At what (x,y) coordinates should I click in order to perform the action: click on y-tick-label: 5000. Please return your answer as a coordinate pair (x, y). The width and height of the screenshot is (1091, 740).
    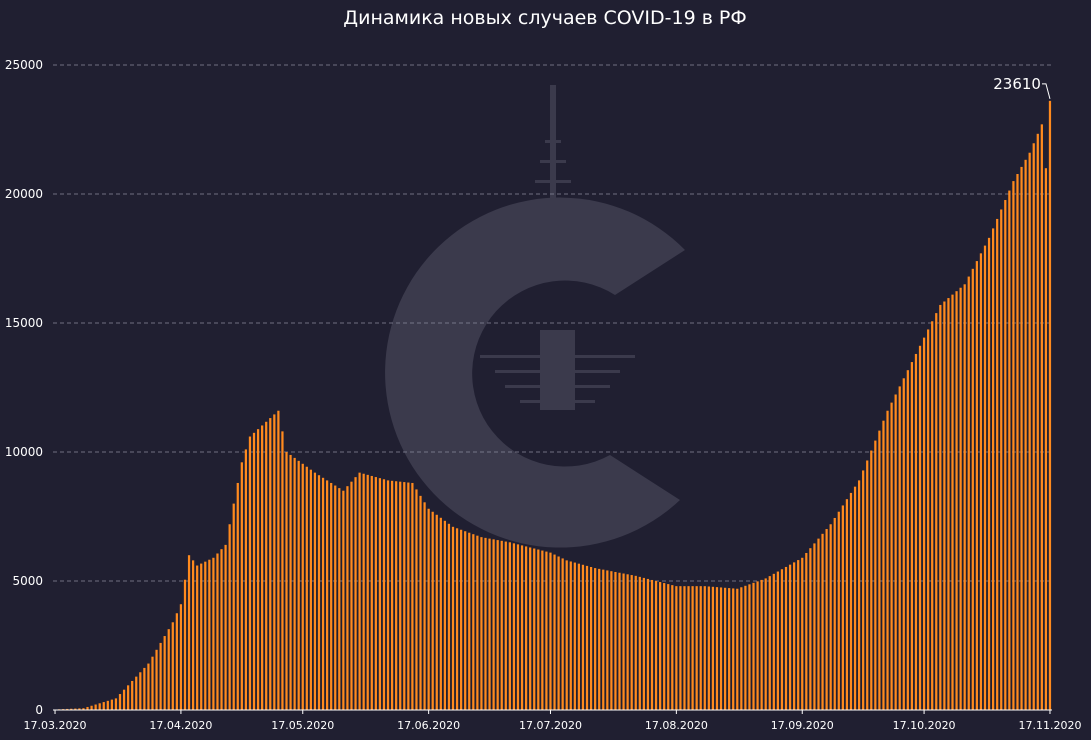
    Looking at the image, I should click on (27, 581).